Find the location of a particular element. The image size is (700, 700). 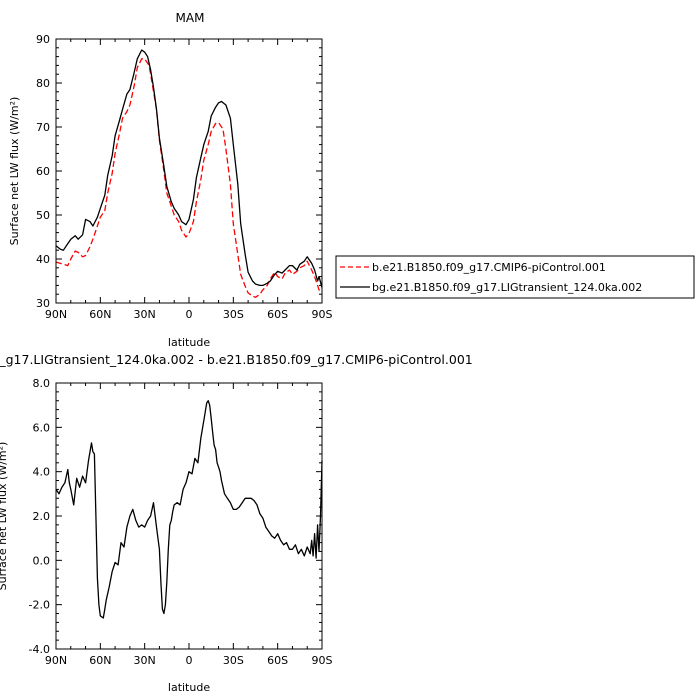

top-panel-title: MAM is located at coordinates (190, 18).